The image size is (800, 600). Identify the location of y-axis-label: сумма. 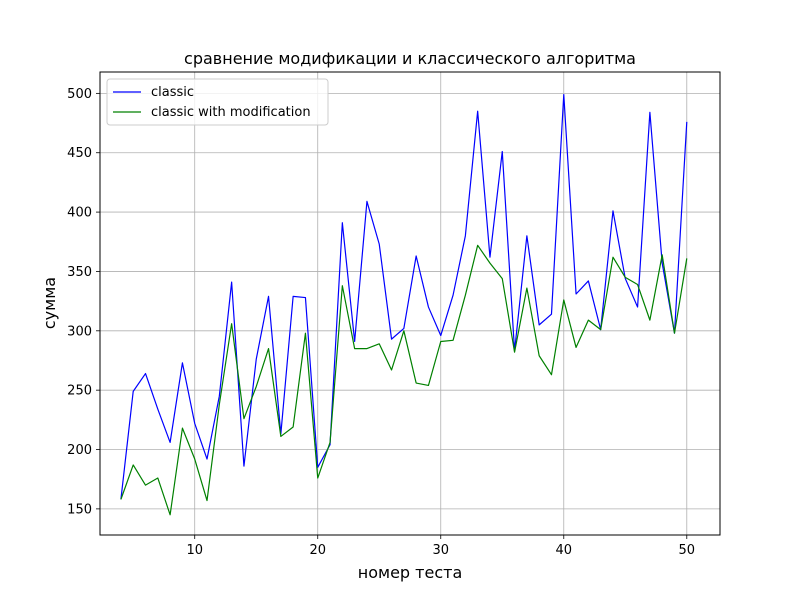
(49, 303).